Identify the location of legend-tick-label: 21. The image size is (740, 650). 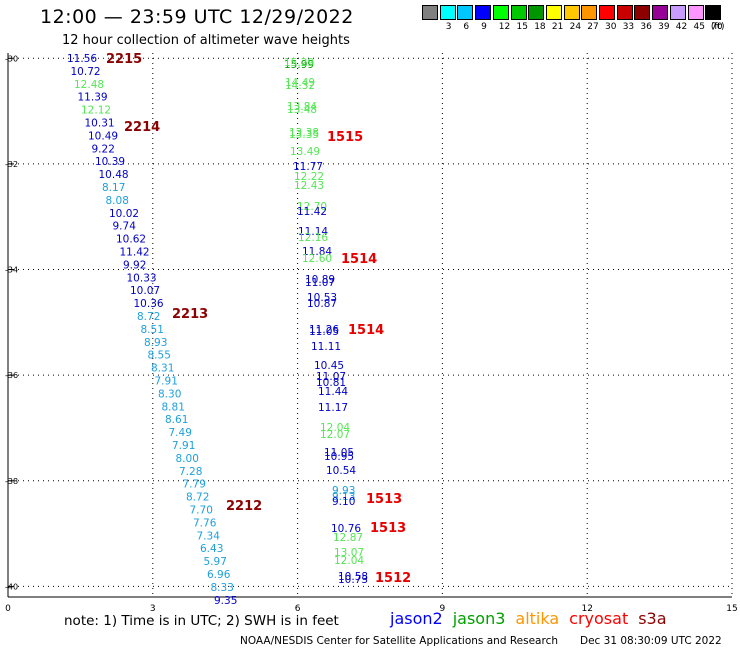
(557, 27).